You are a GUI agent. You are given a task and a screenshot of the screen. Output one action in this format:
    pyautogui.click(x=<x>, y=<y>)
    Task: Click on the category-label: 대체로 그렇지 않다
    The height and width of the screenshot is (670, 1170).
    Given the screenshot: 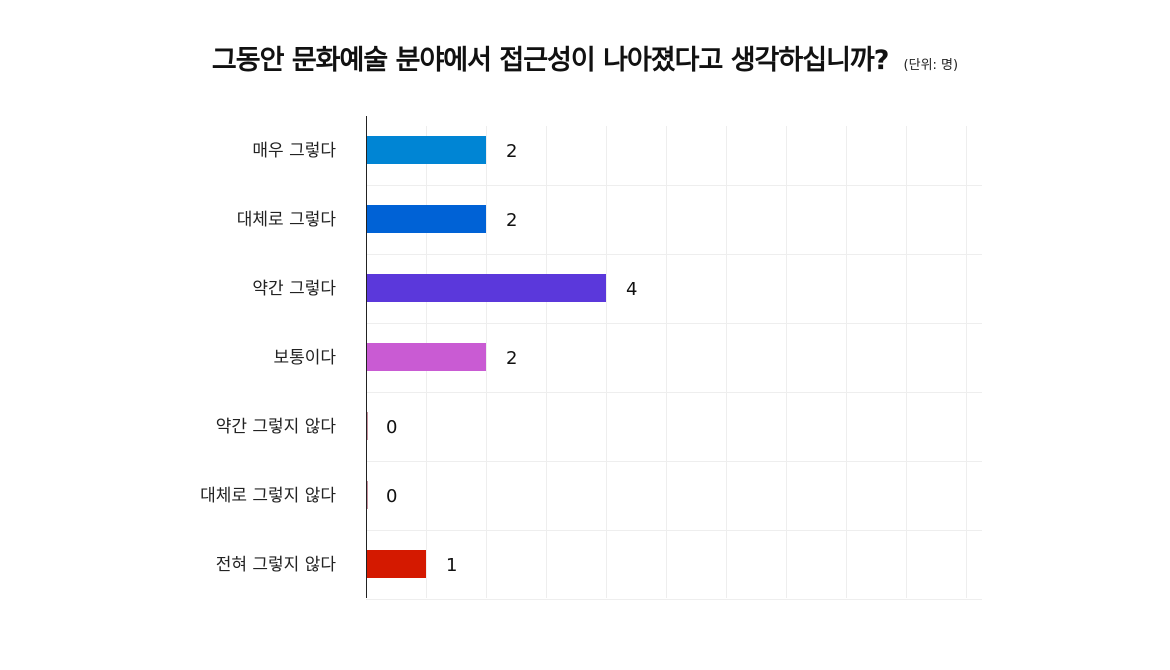 What is the action you would take?
    pyautogui.click(x=268, y=496)
    